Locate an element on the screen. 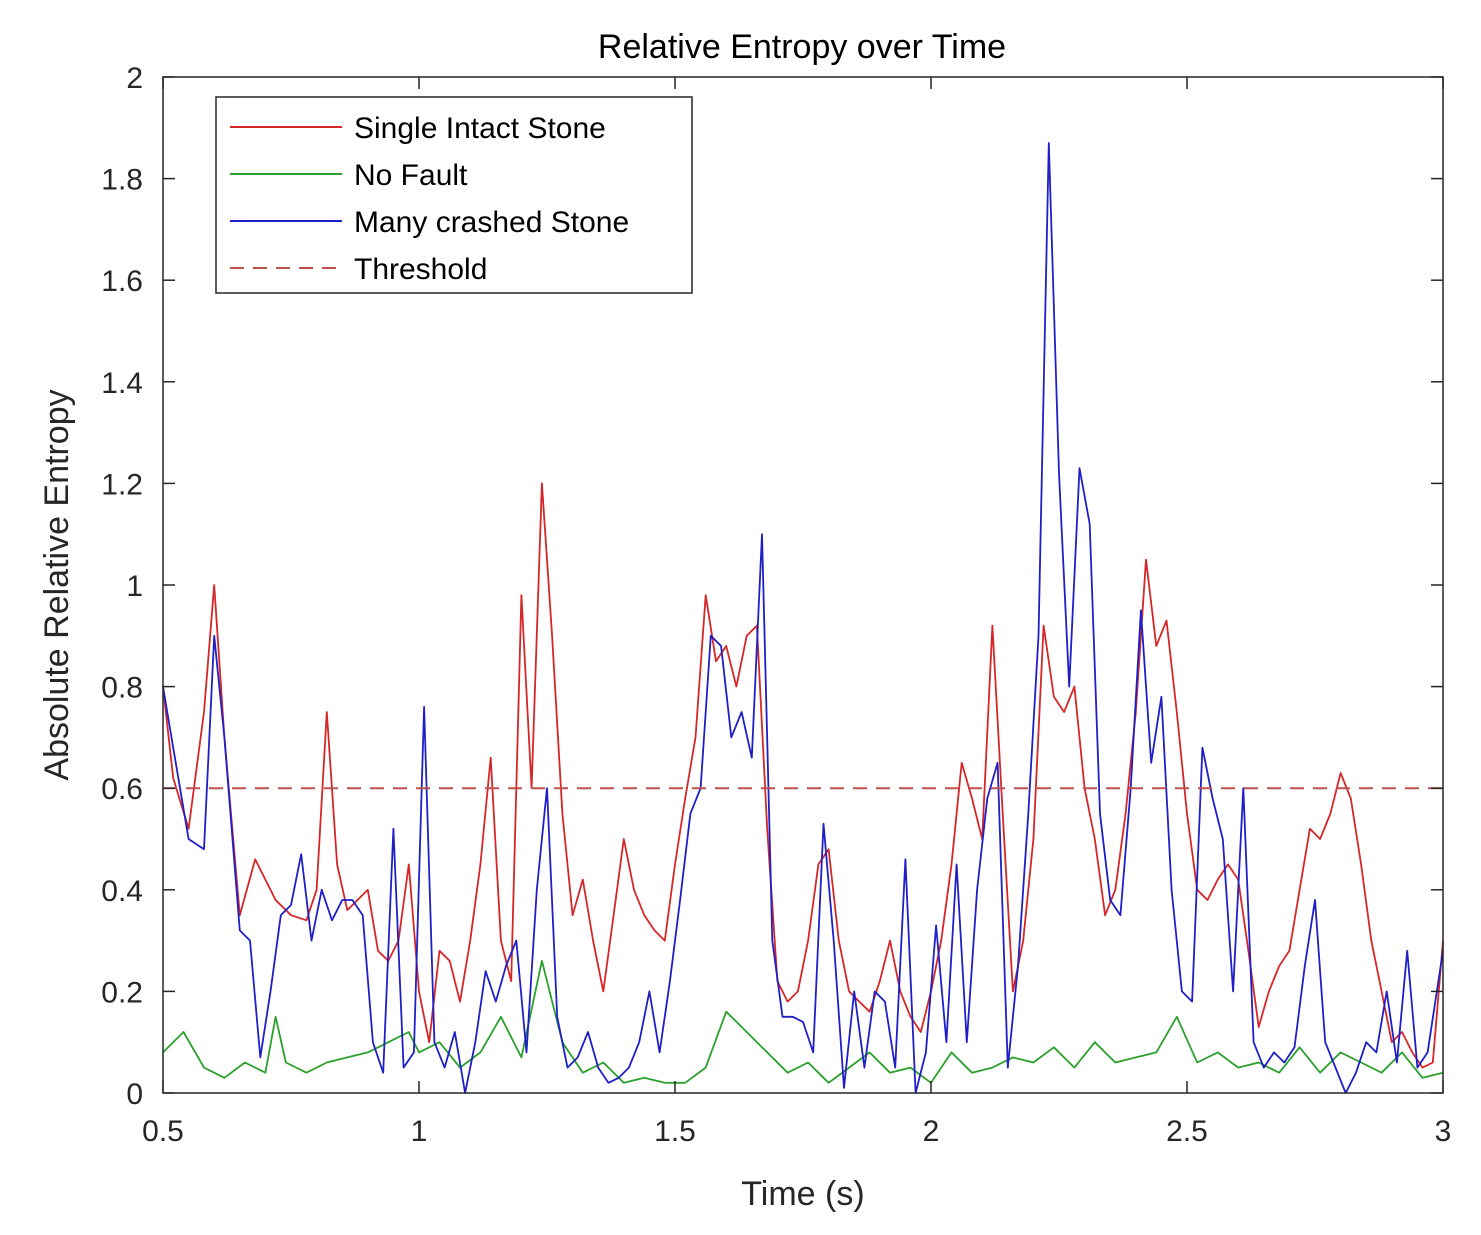 Image resolution: width=1481 pixels, height=1235 pixels. y-tick-label: 0.8 is located at coordinates (122, 688).